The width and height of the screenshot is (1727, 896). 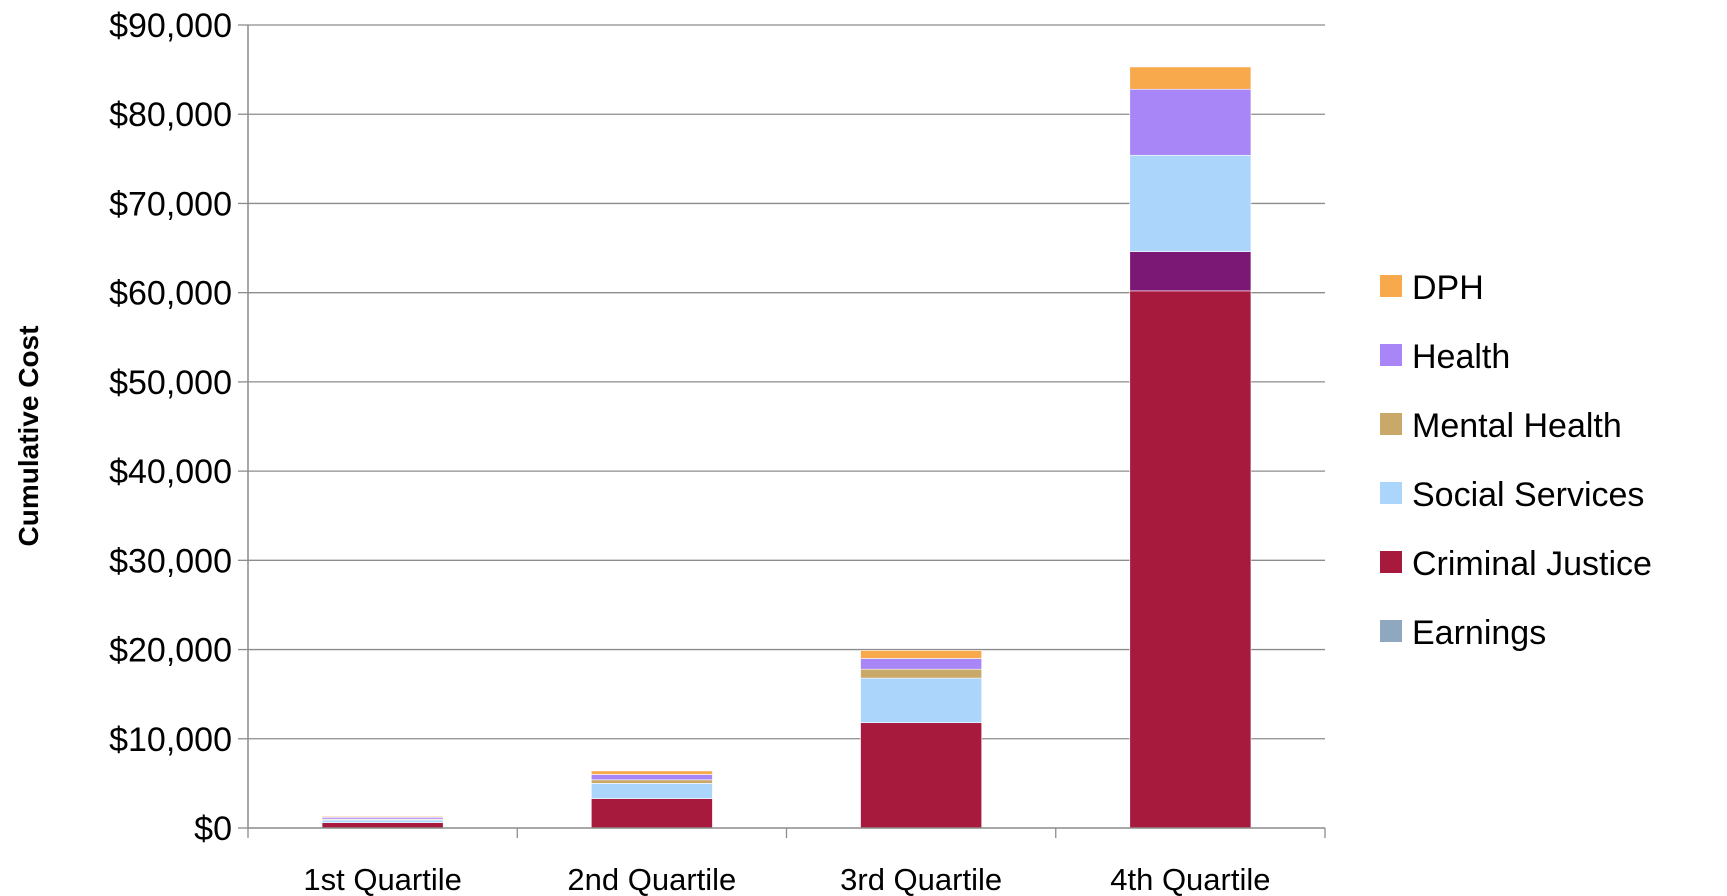 What do you see at coordinates (170, 740) in the screenshot?
I see `y-tick-label: $10,000` at bounding box center [170, 740].